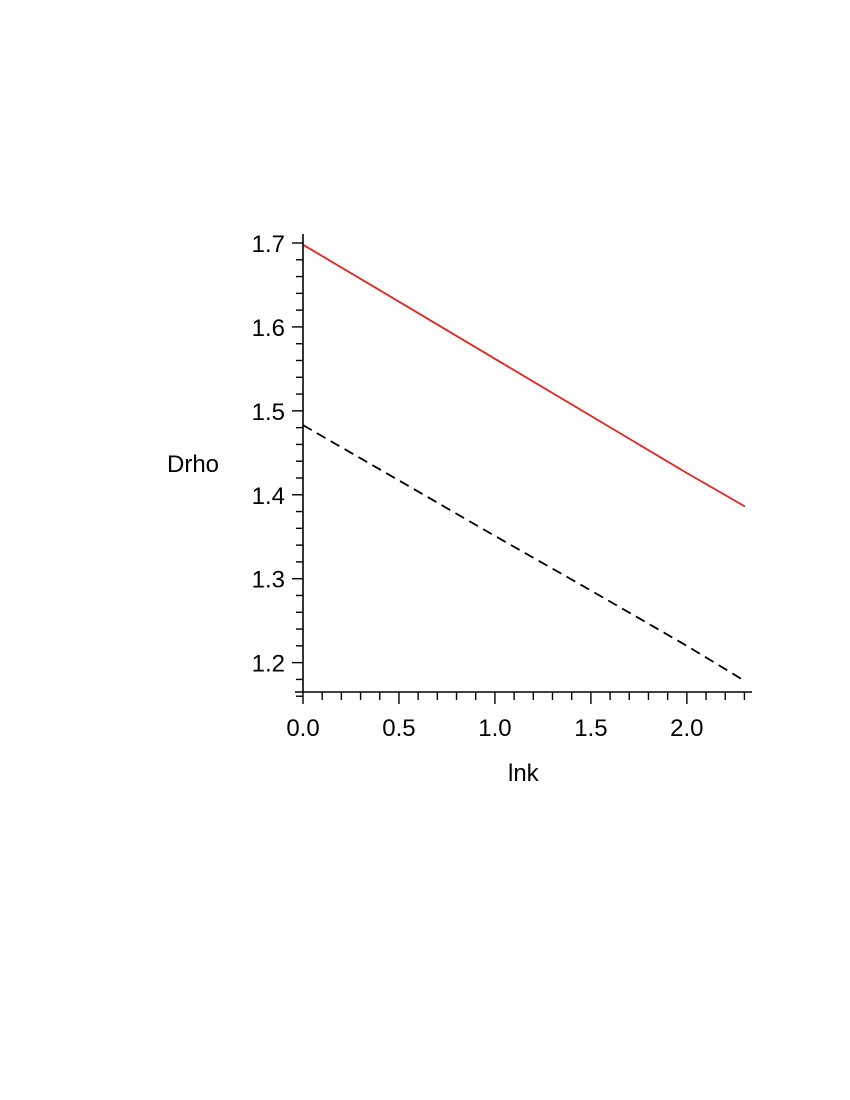 The height and width of the screenshot is (1100, 850). I want to click on y-tick-label: 1.2, so click(268, 664).